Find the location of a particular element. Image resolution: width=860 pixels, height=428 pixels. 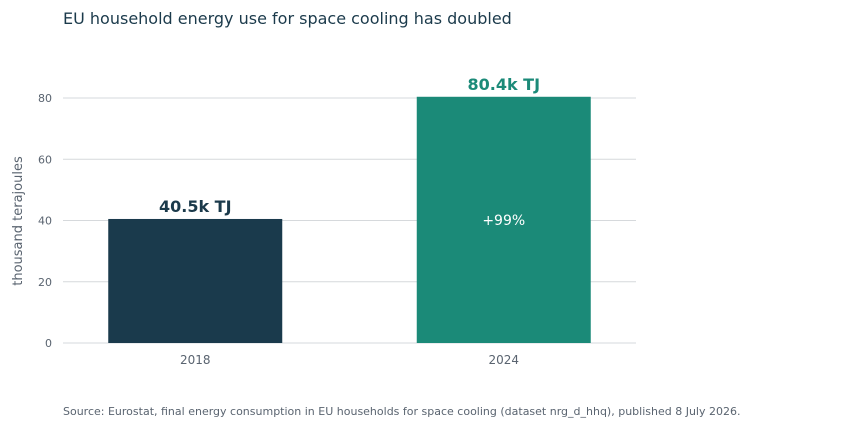

y-tick-label: 40 is located at coordinates (45, 221).